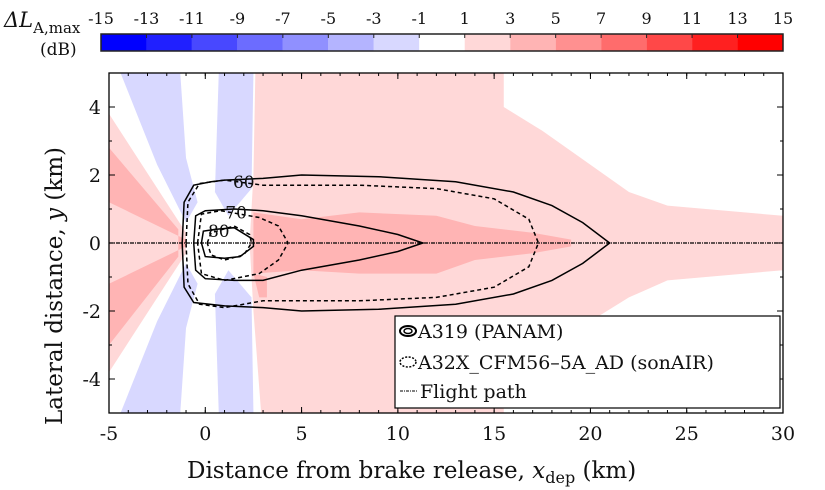 This screenshot has height=490, width=825. What do you see at coordinates (91, 312) in the screenshot?
I see `y-tick-label: -2` at bounding box center [91, 312].